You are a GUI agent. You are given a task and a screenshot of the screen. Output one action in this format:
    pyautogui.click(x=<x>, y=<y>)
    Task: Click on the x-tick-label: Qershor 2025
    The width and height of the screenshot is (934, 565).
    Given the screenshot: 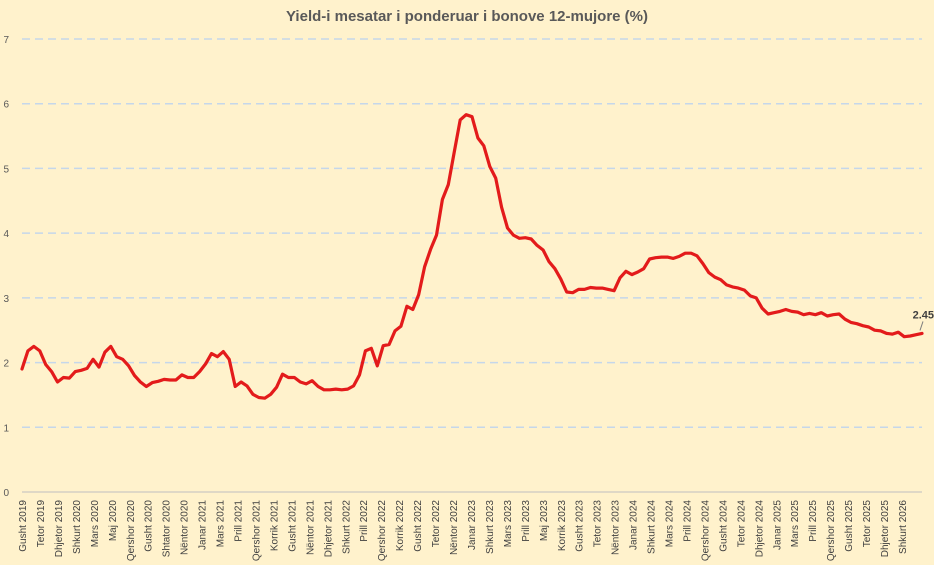 What is the action you would take?
    pyautogui.click(x=831, y=531)
    